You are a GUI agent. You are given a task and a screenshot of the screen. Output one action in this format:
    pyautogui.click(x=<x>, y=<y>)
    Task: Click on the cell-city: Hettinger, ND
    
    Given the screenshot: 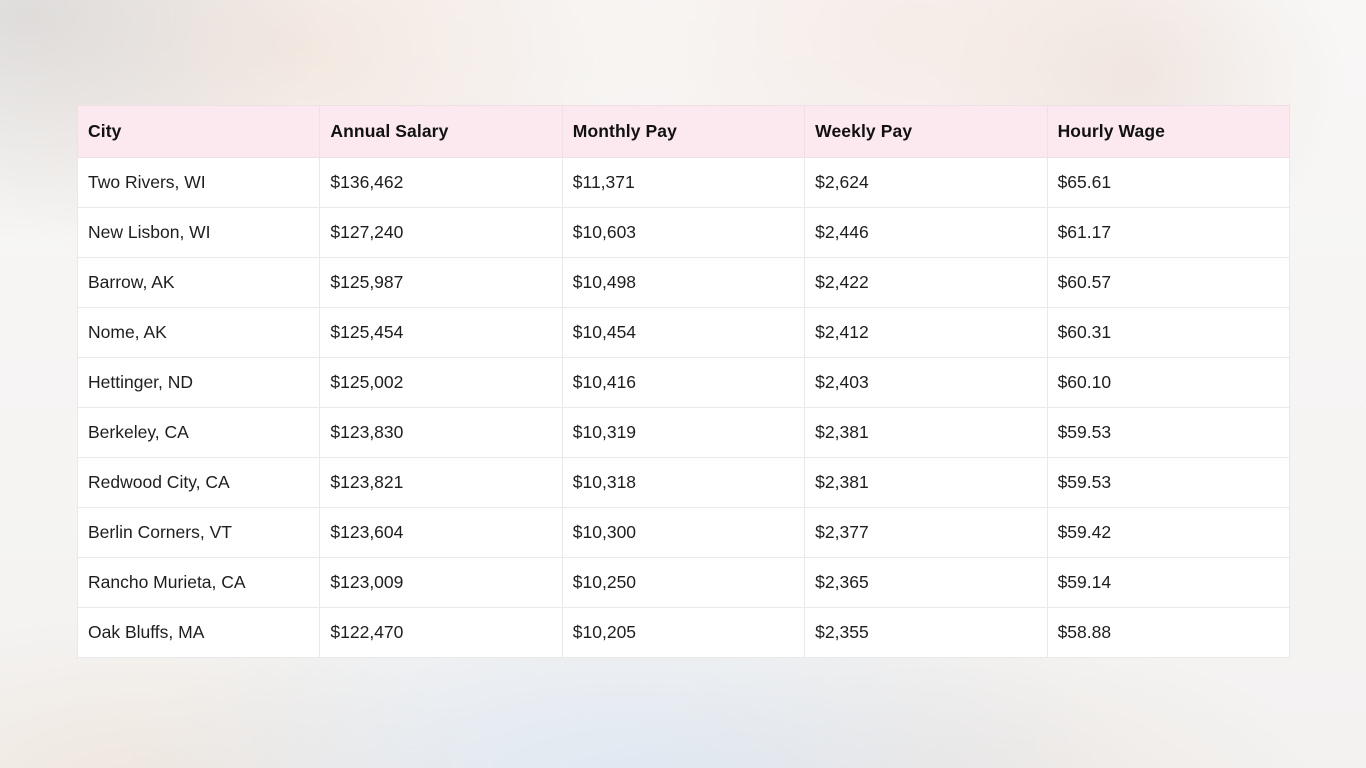 What is the action you would take?
    pyautogui.click(x=198, y=382)
    